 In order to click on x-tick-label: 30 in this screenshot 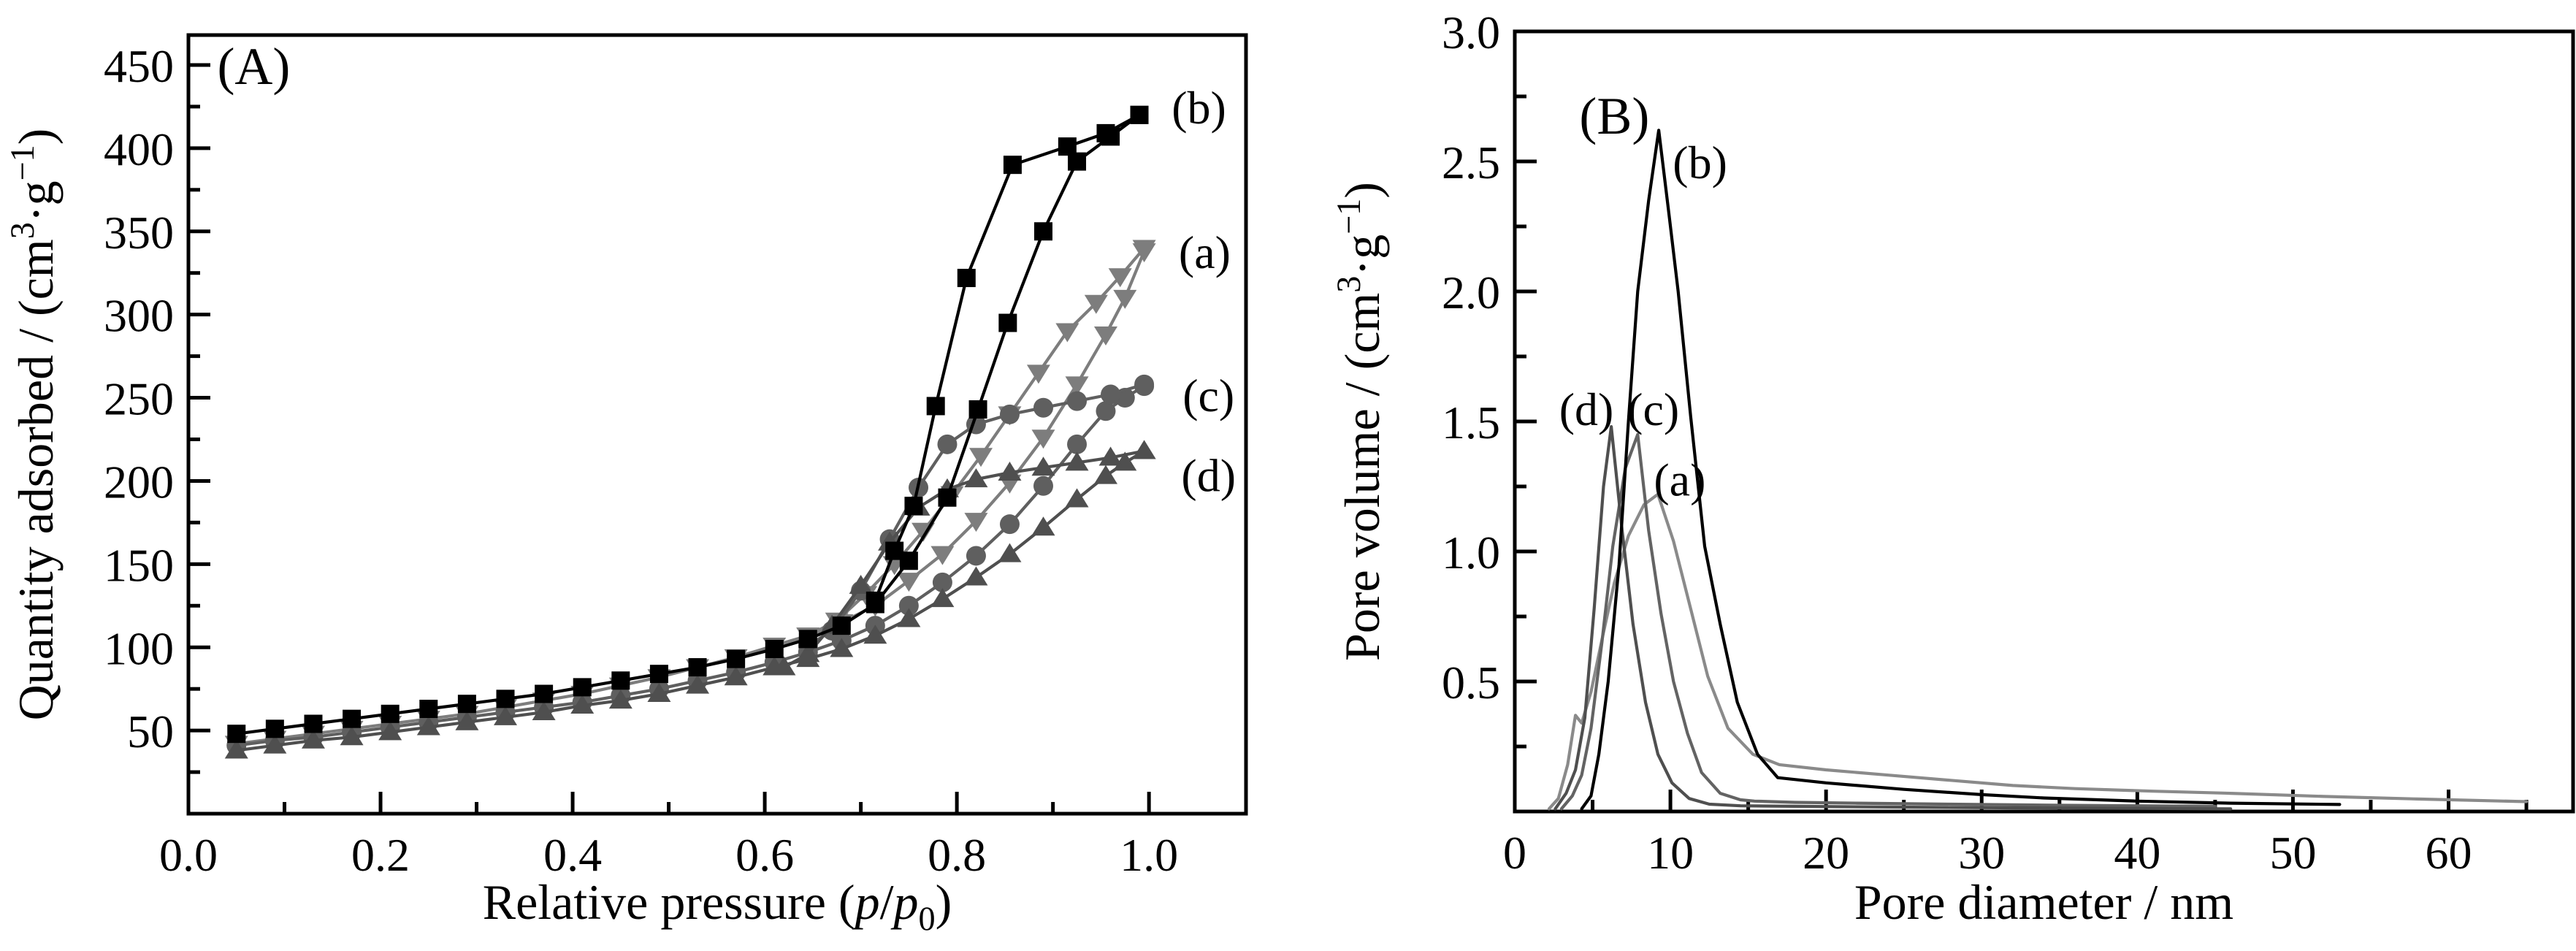, I will do `click(1981, 853)`.